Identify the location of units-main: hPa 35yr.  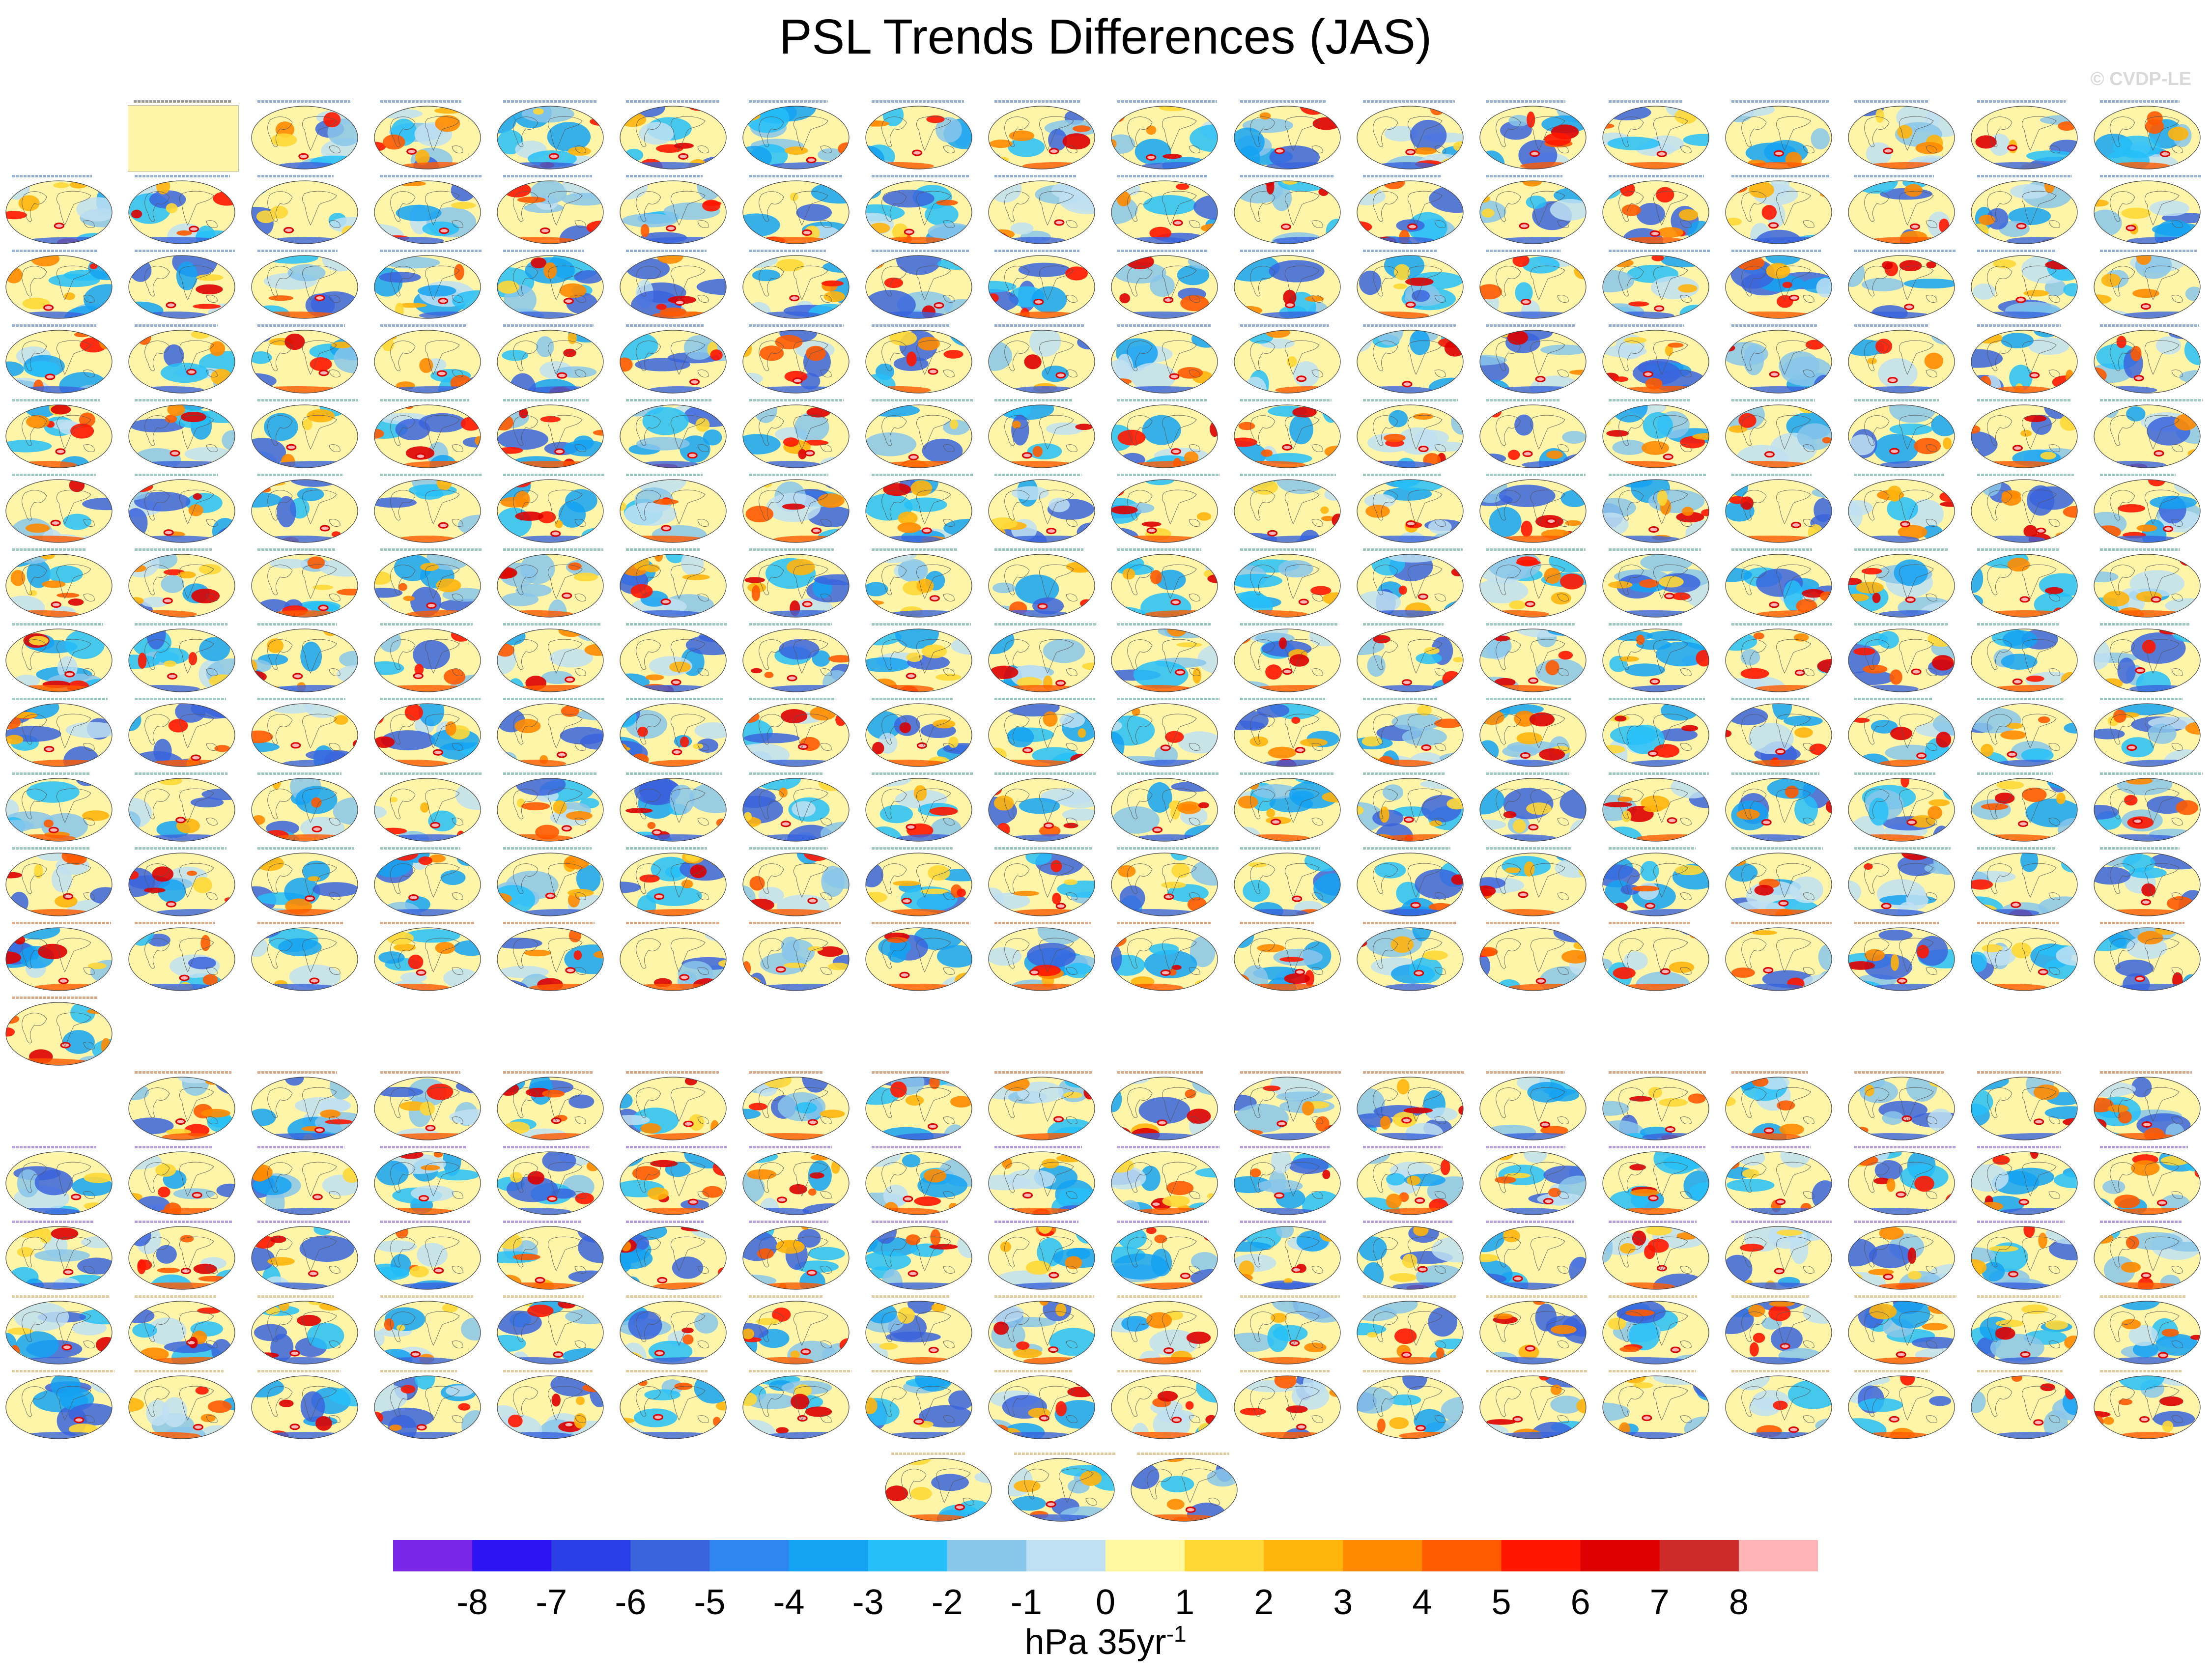
(1095, 1642).